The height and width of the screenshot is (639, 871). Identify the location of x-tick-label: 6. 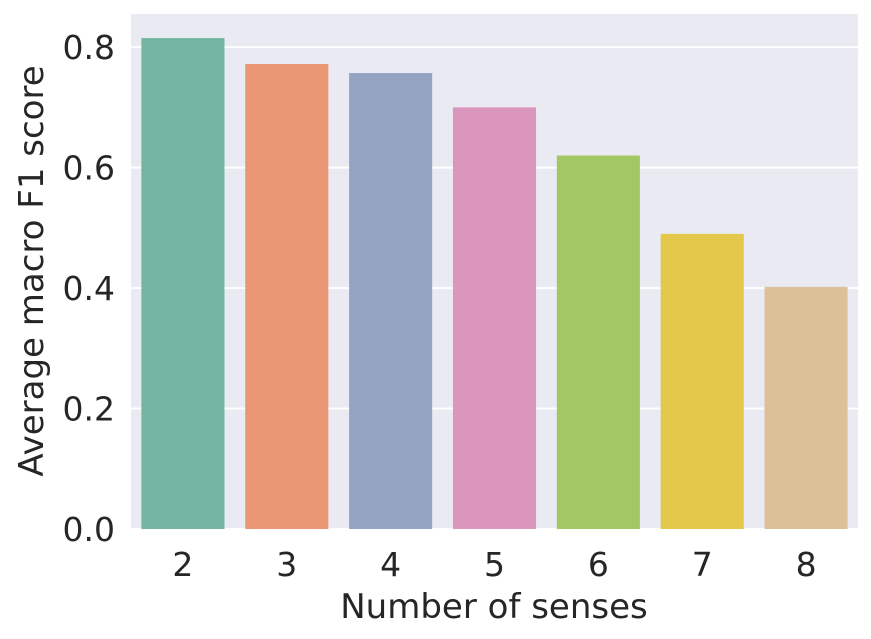
(598, 564).